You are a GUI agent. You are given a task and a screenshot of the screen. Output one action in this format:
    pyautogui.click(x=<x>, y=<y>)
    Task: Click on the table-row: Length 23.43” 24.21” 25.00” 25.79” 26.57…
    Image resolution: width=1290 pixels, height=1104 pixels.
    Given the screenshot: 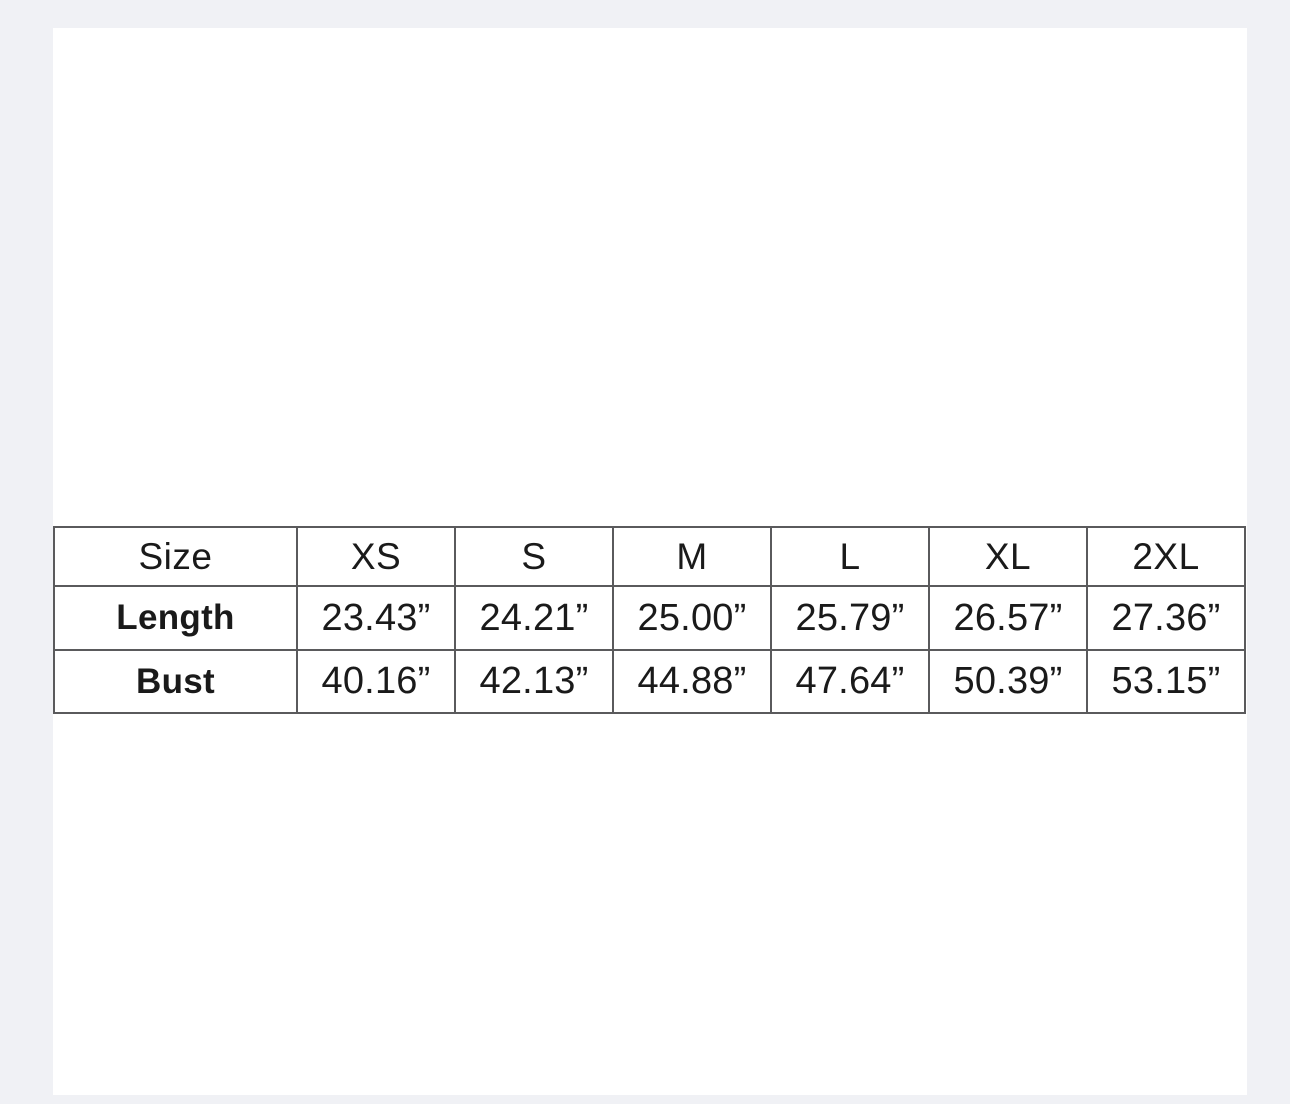 What is the action you would take?
    pyautogui.click(x=649, y=618)
    